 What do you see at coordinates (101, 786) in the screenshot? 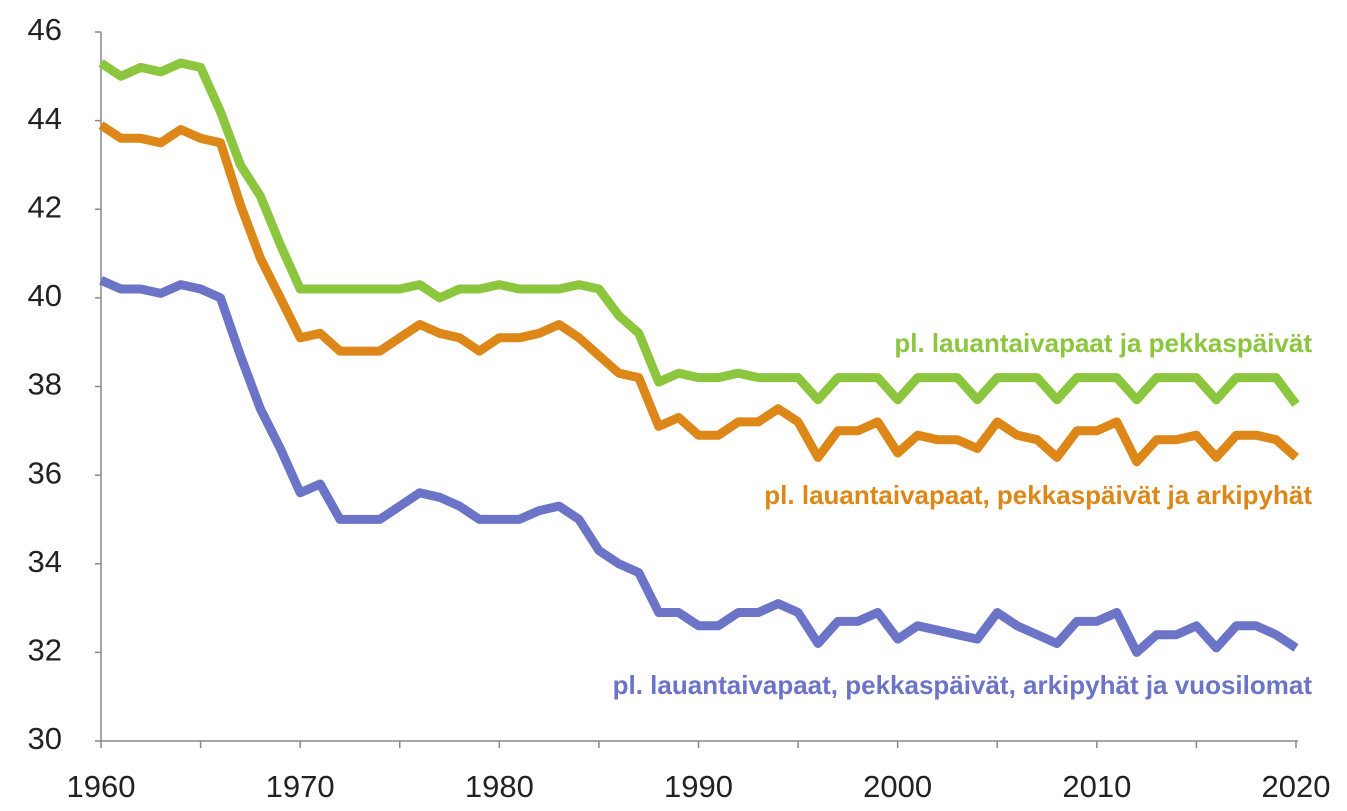
I see `x-tick-label: 1960` at bounding box center [101, 786].